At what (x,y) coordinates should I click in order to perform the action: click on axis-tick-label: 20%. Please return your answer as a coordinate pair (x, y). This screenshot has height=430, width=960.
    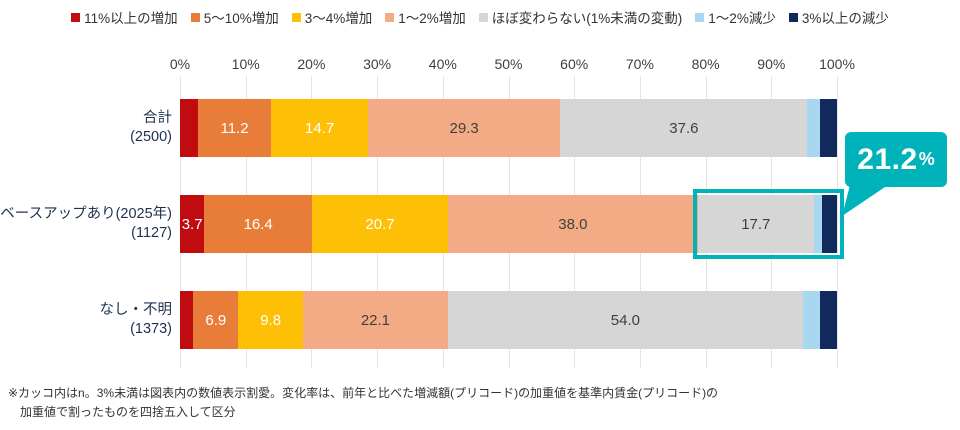
    Looking at the image, I should click on (311, 64).